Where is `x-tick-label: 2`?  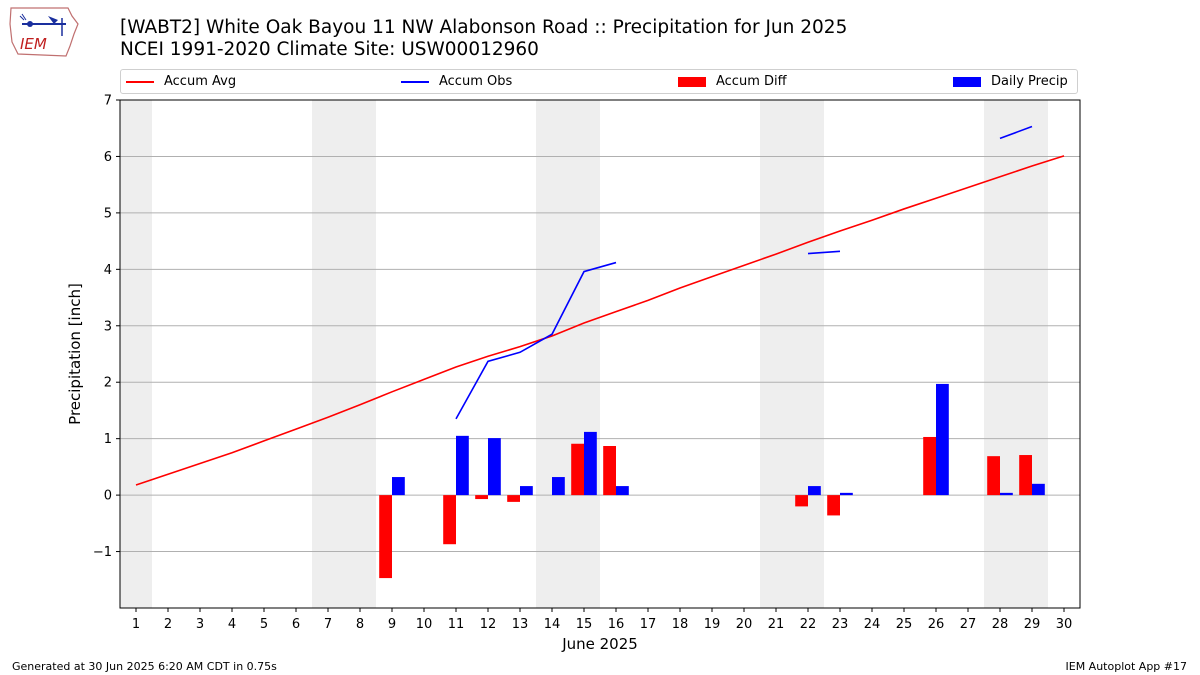
x-tick-label: 2 is located at coordinates (168, 624).